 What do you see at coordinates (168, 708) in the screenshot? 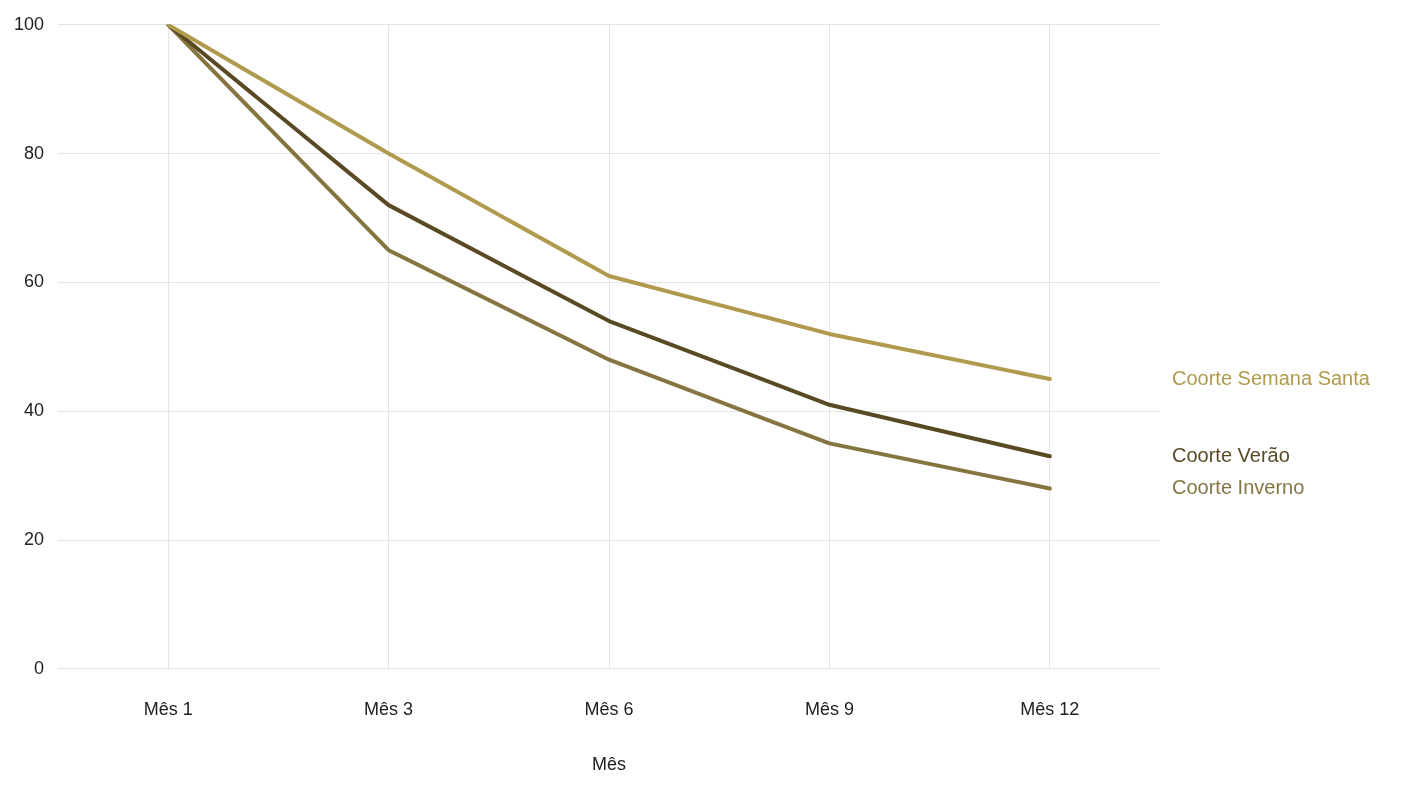
I see `x-tick-label: Mês 1` at bounding box center [168, 708].